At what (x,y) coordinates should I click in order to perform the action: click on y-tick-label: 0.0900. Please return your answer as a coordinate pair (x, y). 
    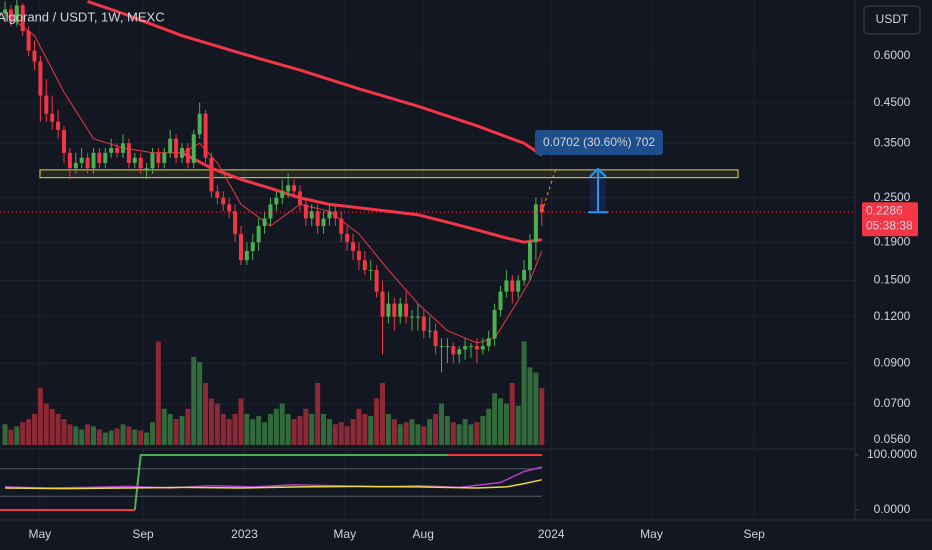
    Looking at the image, I should click on (892, 362).